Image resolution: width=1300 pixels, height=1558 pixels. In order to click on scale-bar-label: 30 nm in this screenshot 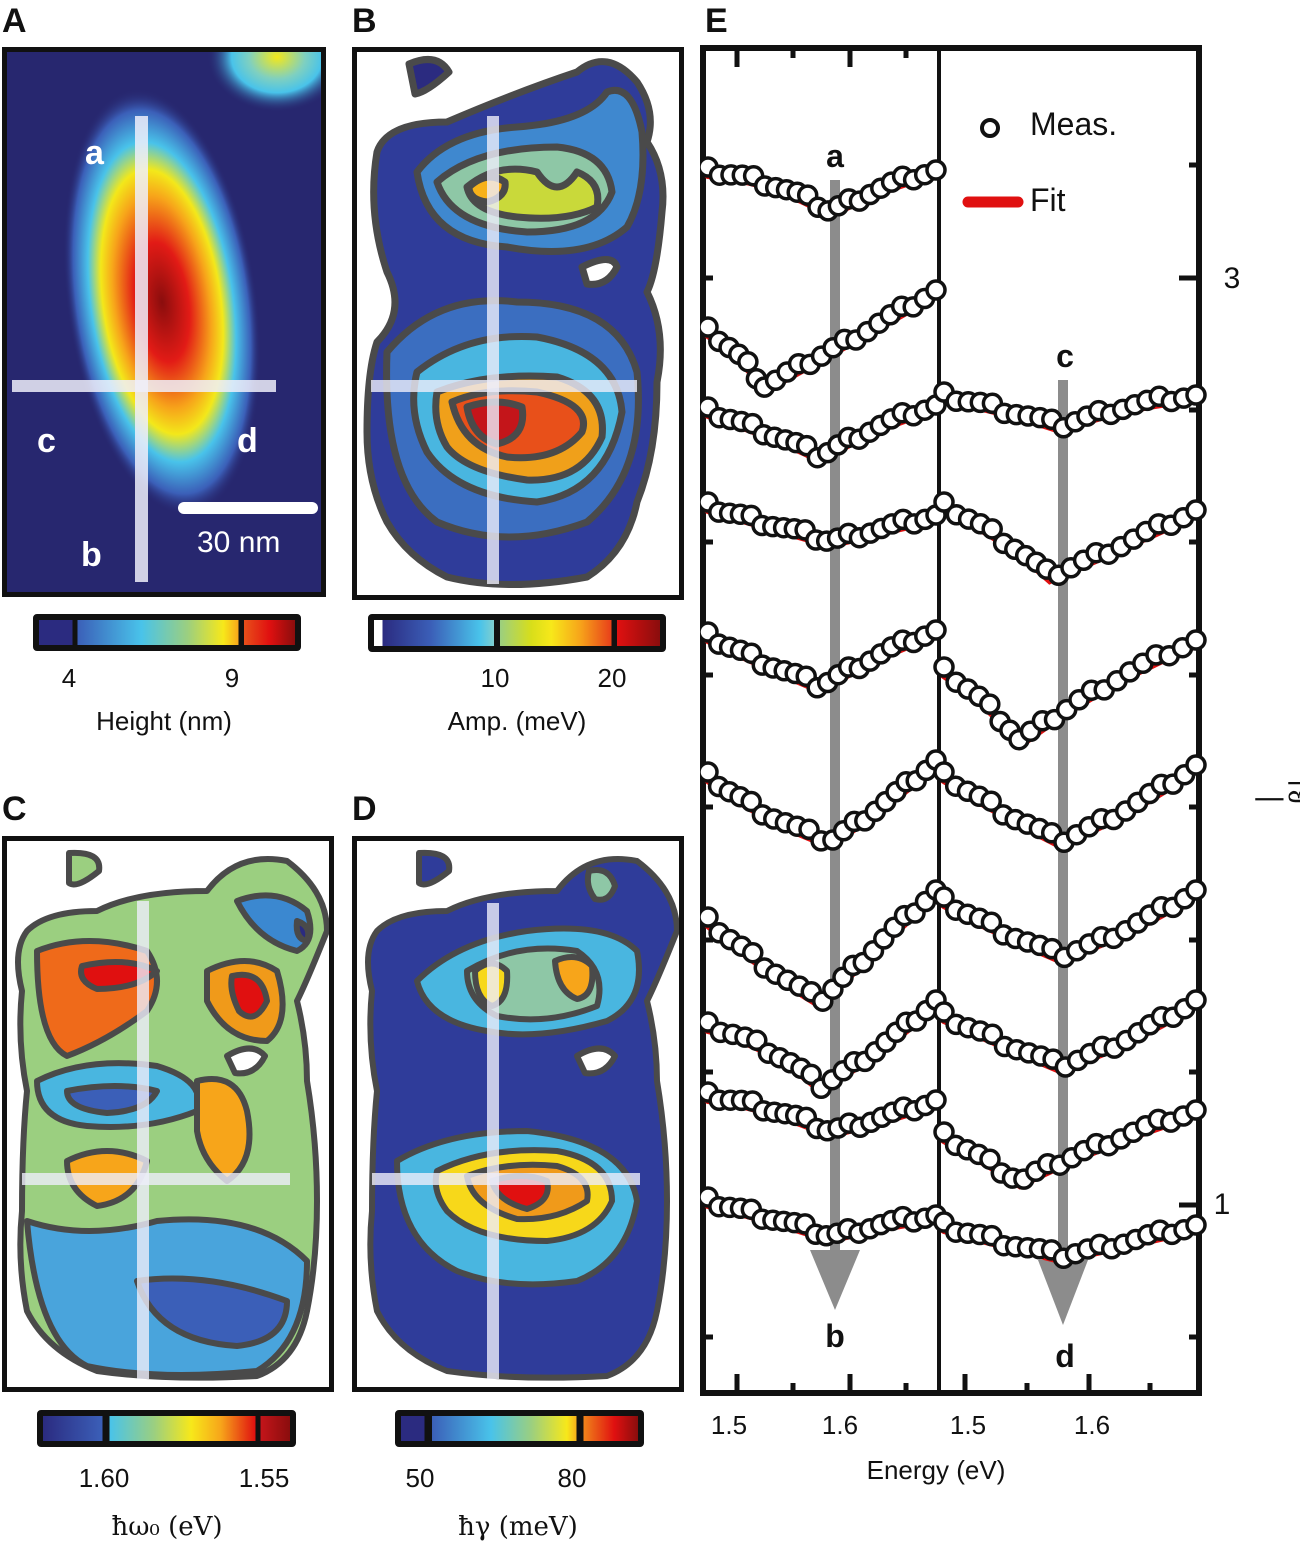, I will do `click(239, 542)`.